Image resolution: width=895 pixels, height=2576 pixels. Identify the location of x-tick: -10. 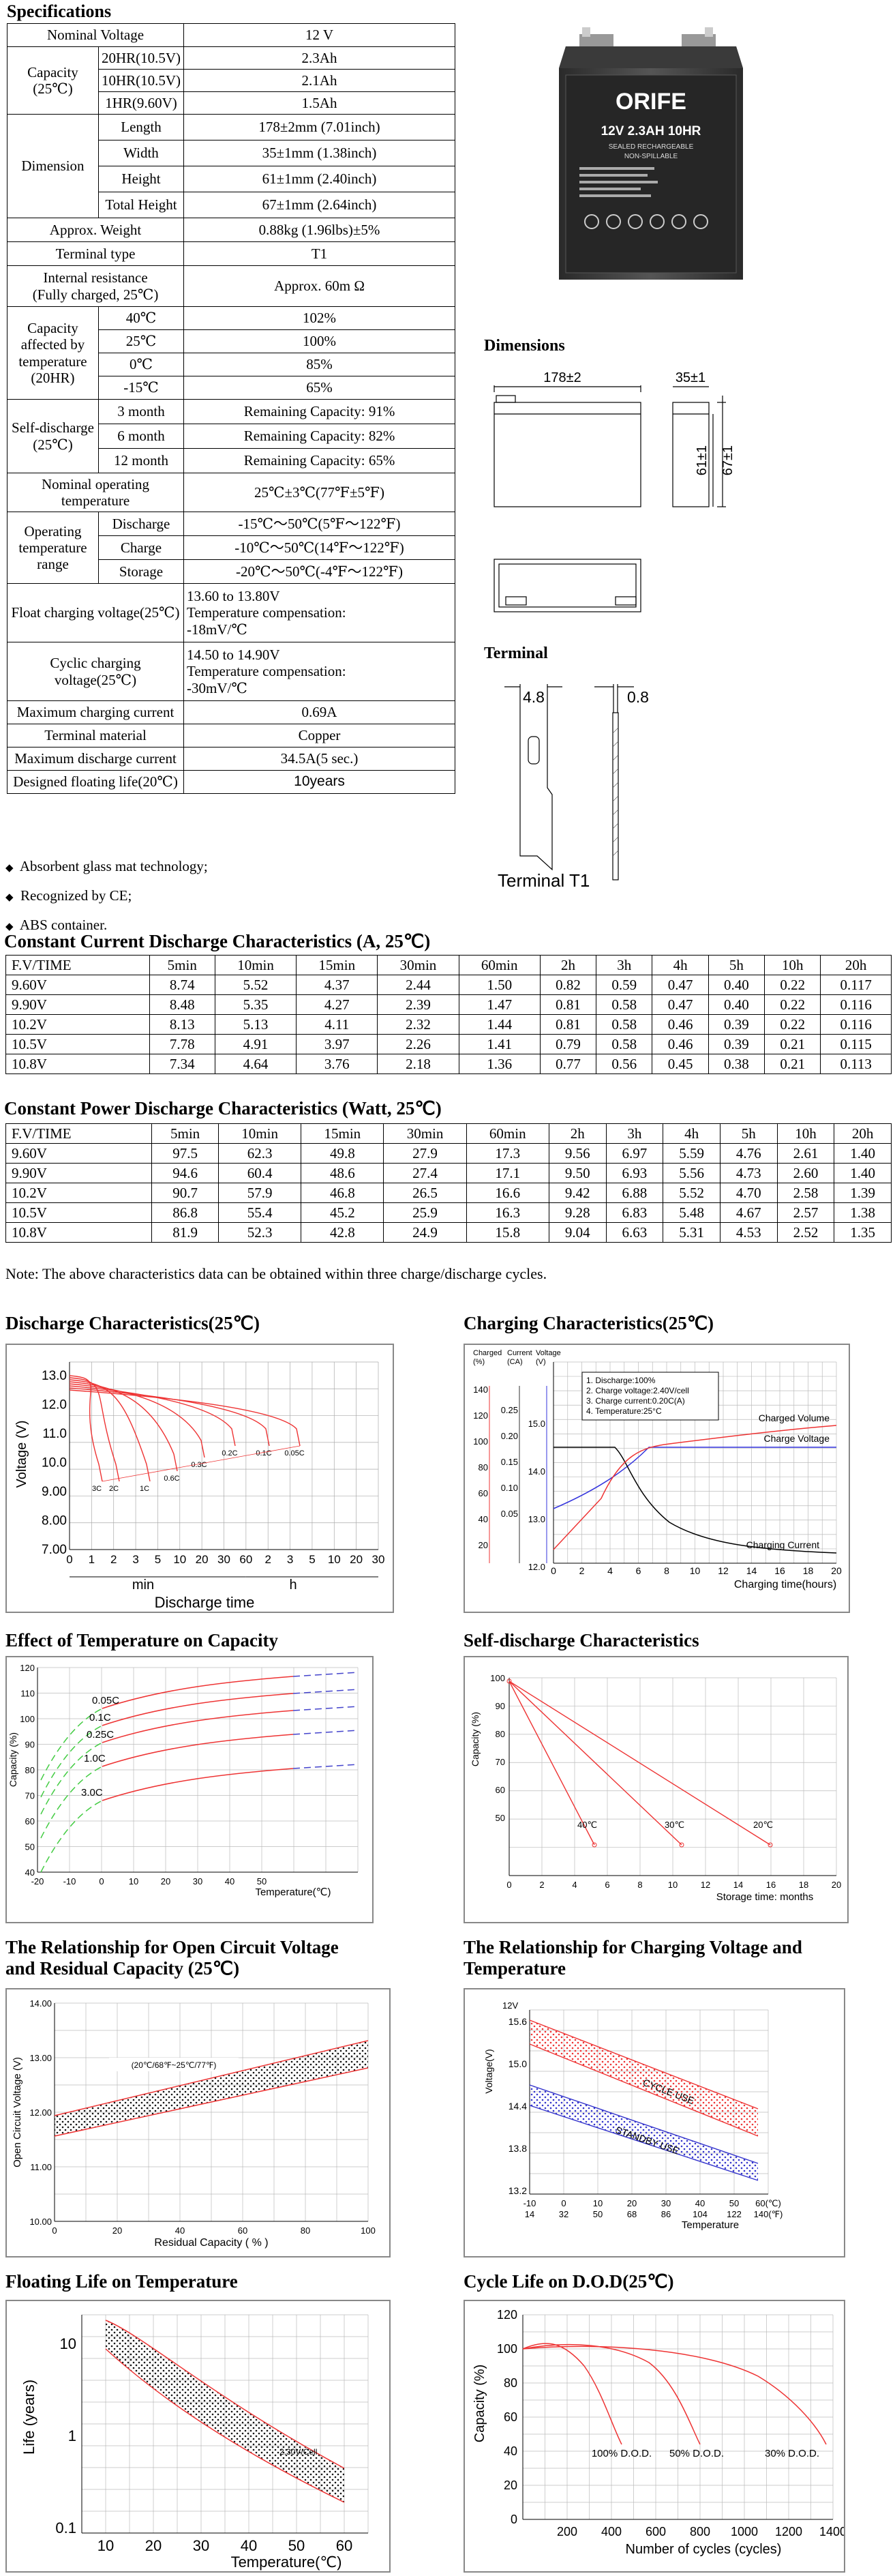
(69, 1881).